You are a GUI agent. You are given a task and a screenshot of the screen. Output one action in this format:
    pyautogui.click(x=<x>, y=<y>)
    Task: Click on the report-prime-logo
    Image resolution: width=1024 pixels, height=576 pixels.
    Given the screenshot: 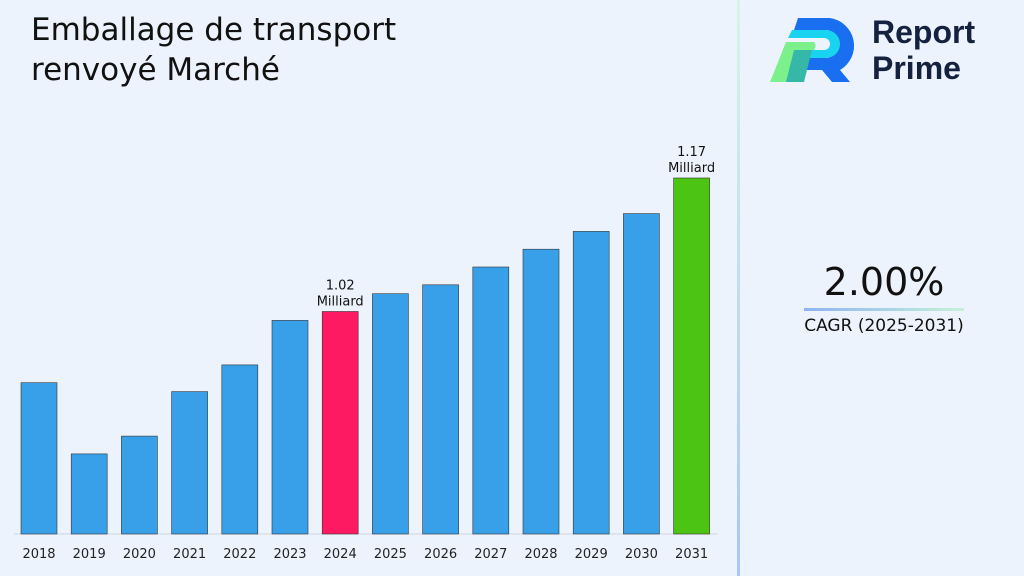 What is the action you would take?
    pyautogui.click(x=812, y=50)
    